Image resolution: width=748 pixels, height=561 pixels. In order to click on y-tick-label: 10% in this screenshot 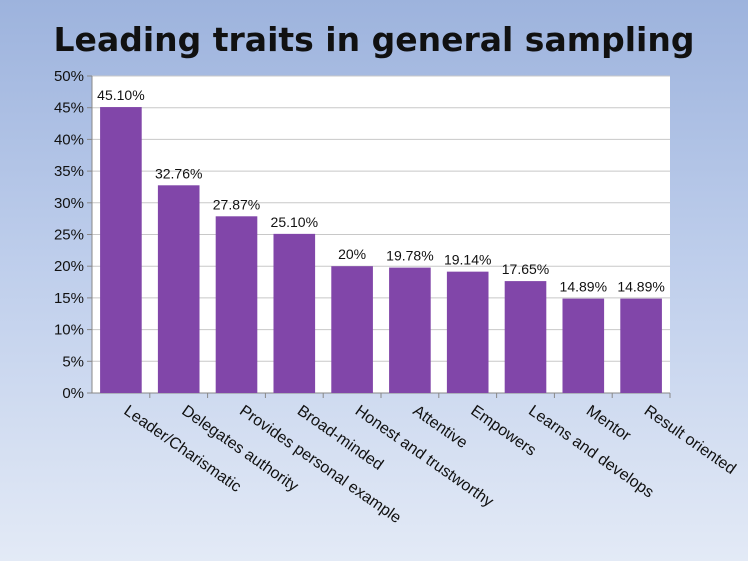, I will do `click(69, 330)`.